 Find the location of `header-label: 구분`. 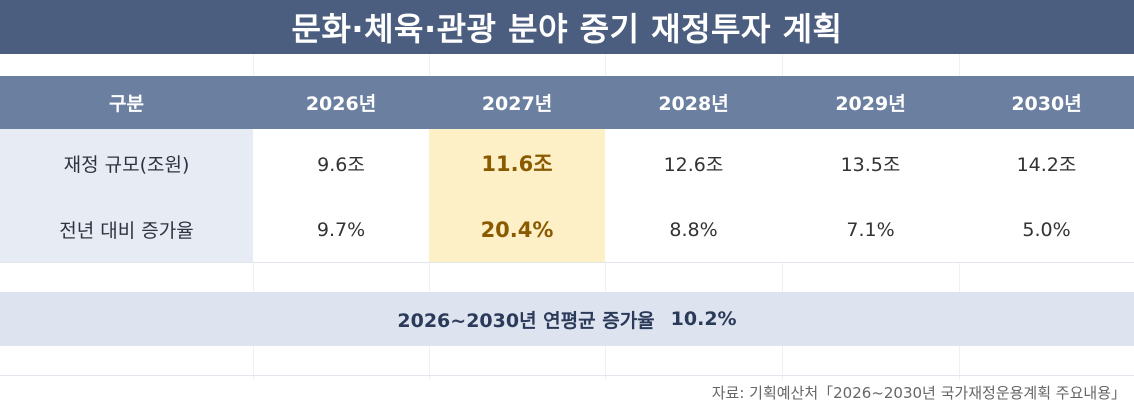

header-label: 구분 is located at coordinates (126, 104).